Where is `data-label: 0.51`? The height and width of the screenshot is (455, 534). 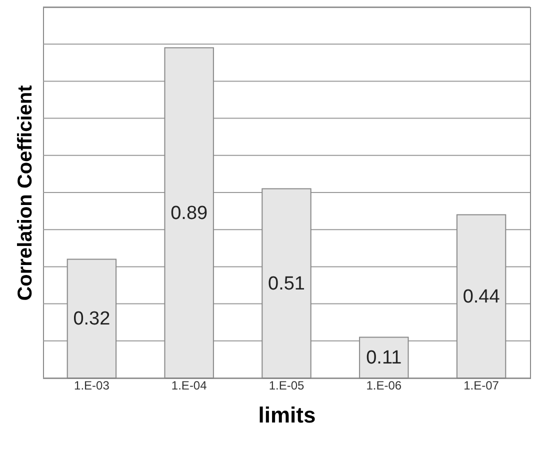 data-label: 0.51 is located at coordinates (286, 283).